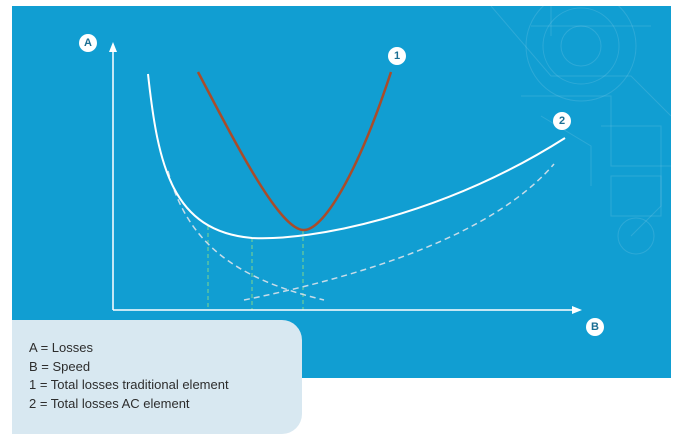 The image size is (676, 435). I want to click on legend-item-losses: A = Losses, so click(61, 347).